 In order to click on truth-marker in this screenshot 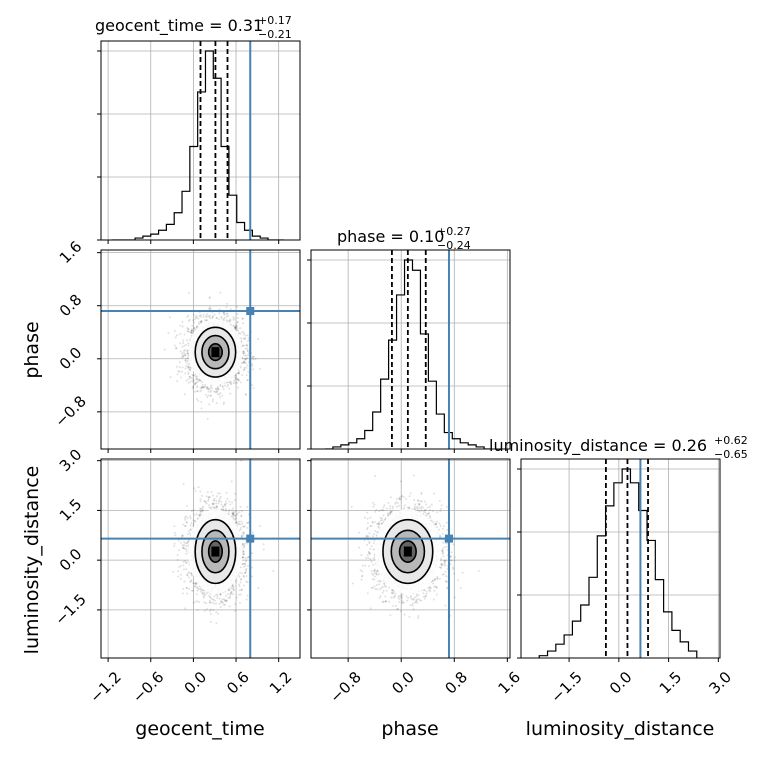, I will do `click(250, 311)`.